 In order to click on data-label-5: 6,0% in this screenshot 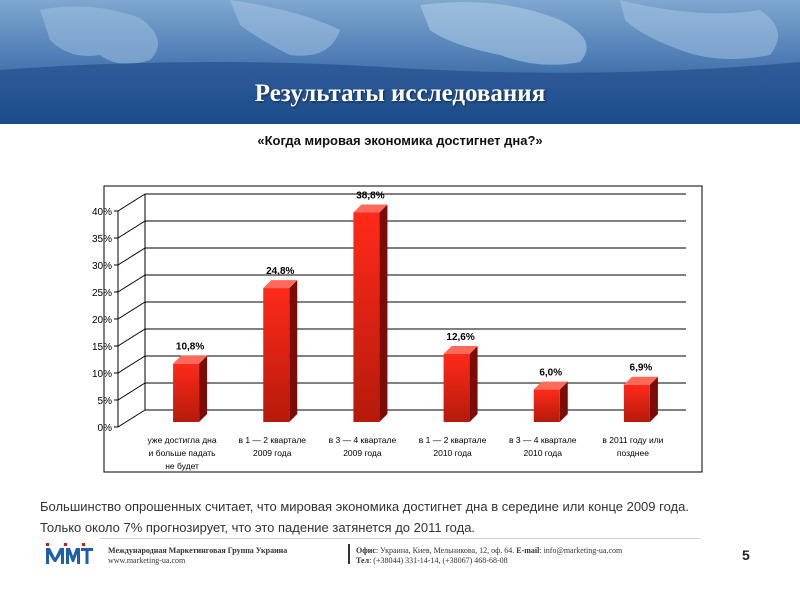, I will do `click(550, 373)`.